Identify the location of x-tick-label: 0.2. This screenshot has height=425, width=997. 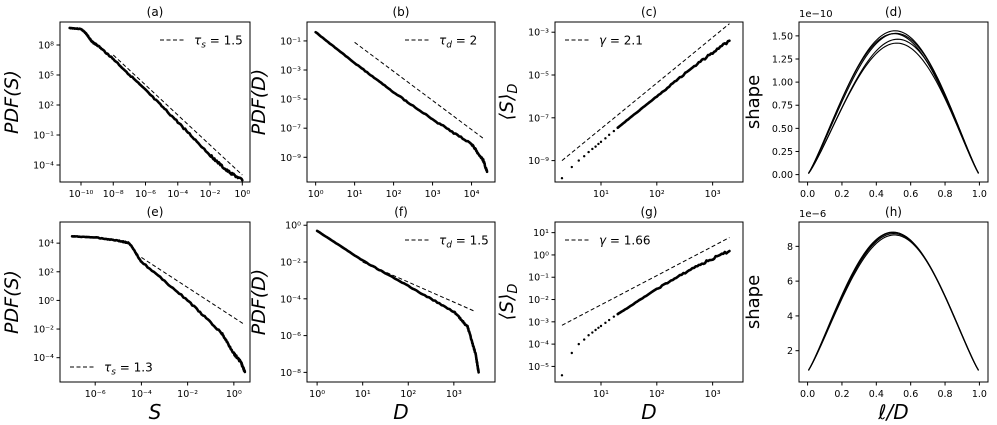
(841, 394).